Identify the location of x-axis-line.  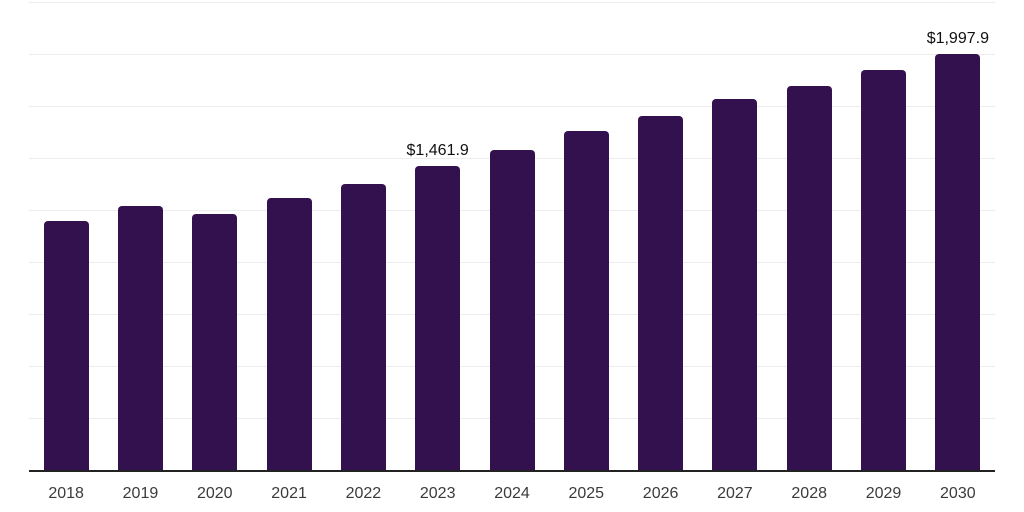
(512, 471).